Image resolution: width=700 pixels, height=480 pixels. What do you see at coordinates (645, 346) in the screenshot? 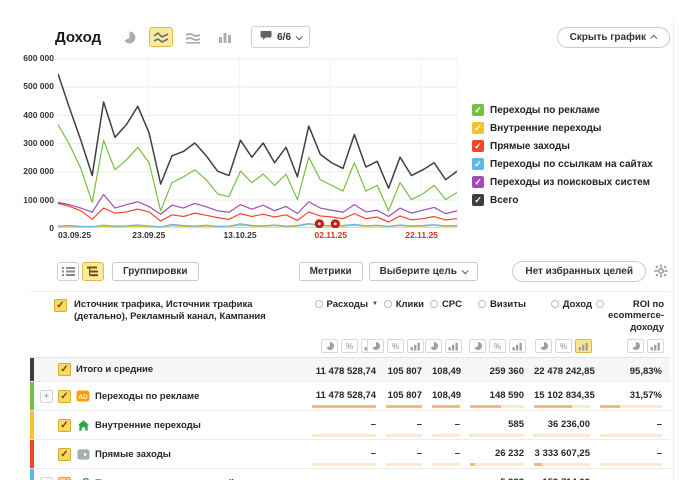
I see `display-mode-chips` at bounding box center [645, 346].